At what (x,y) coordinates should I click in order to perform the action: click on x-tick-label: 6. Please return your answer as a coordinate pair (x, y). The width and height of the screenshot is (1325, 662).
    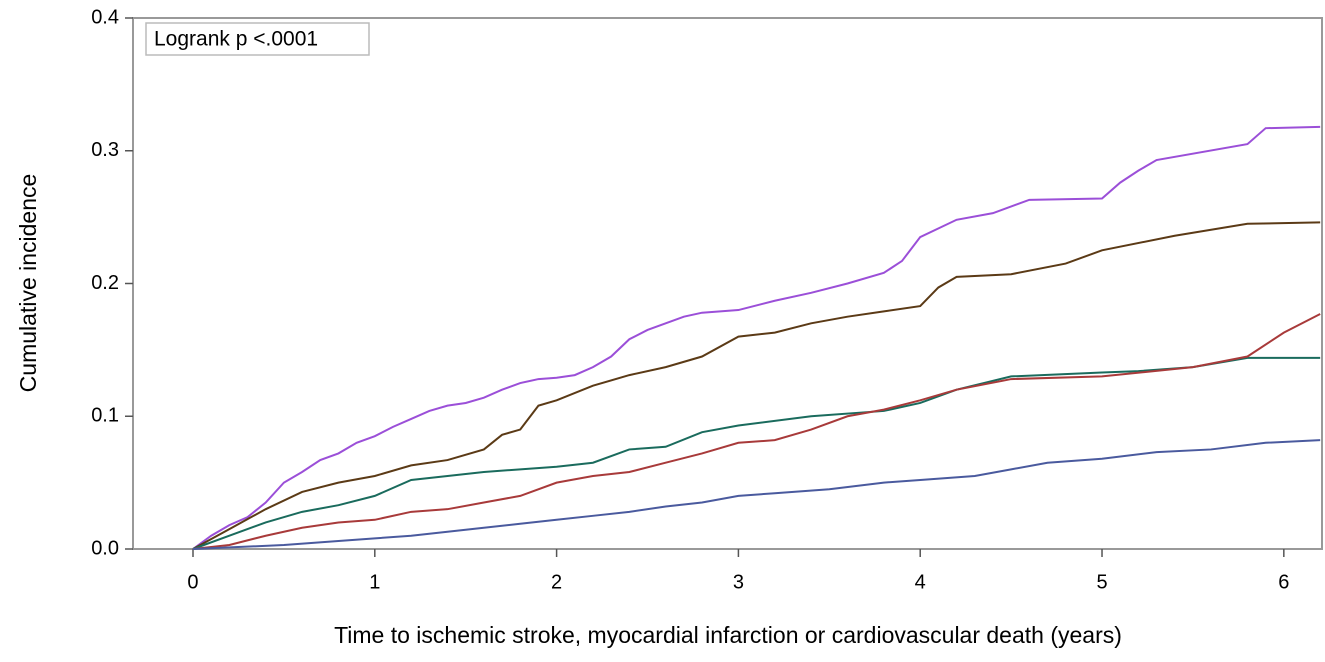
    Looking at the image, I should click on (1283, 582).